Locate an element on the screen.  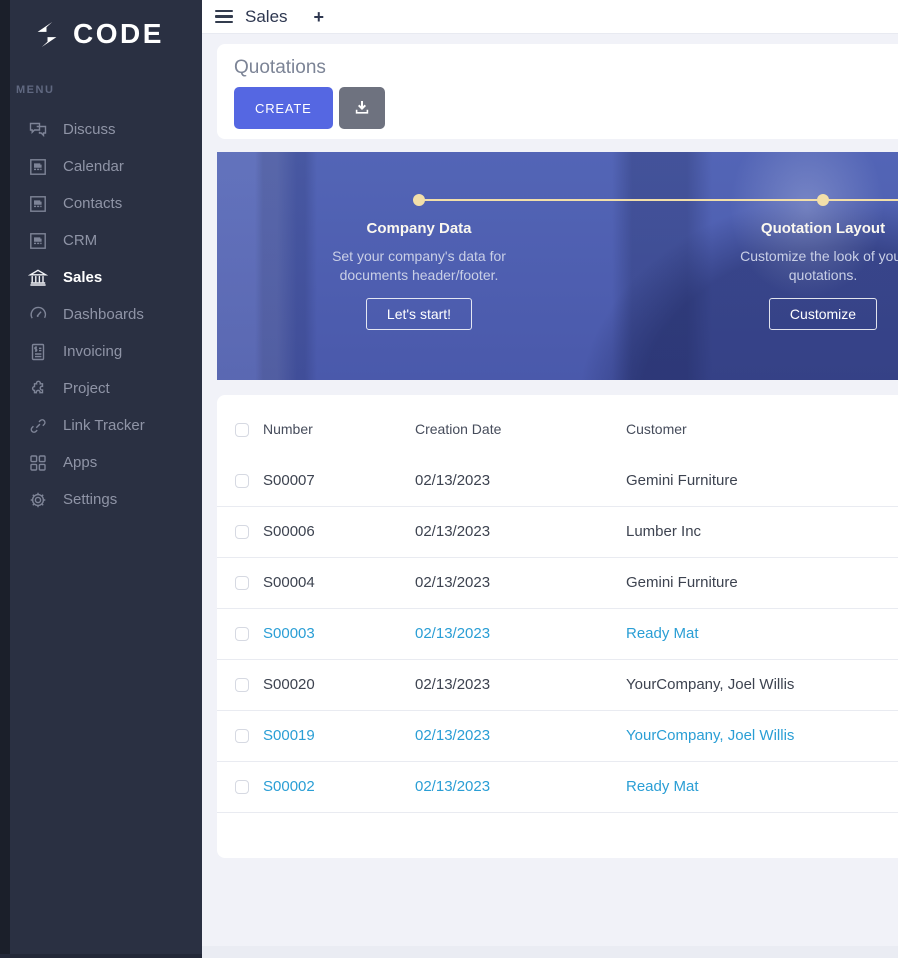
sidebar-item-dashboards: Dashboards is located at coordinates (101, 314).